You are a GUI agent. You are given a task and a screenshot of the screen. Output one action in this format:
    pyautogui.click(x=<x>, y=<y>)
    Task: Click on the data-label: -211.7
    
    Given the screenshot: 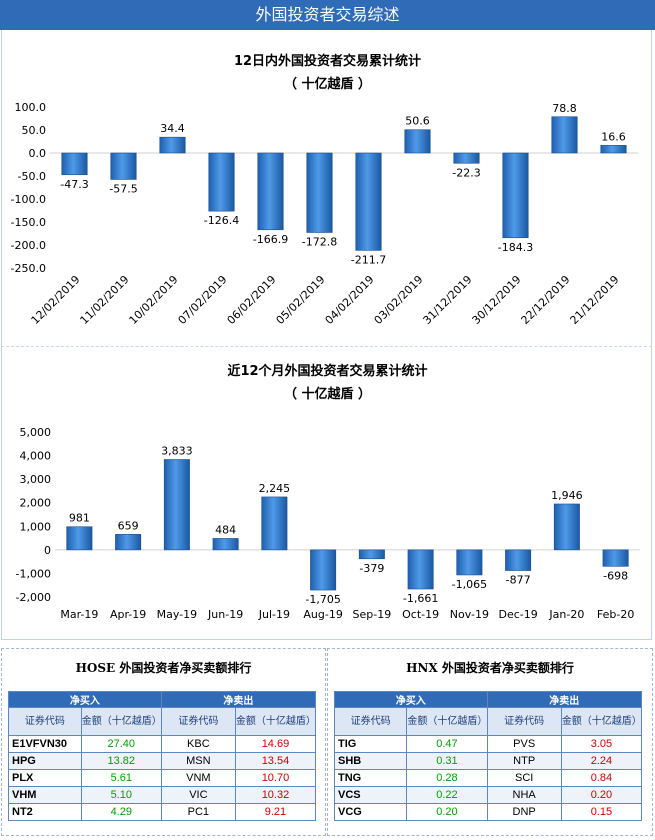 What is the action you would take?
    pyautogui.click(x=368, y=259)
    